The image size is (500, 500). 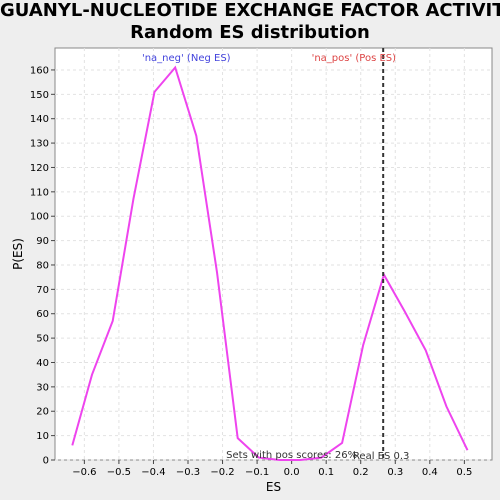 I want to click on y-tick-label: 0, so click(x=46, y=461).